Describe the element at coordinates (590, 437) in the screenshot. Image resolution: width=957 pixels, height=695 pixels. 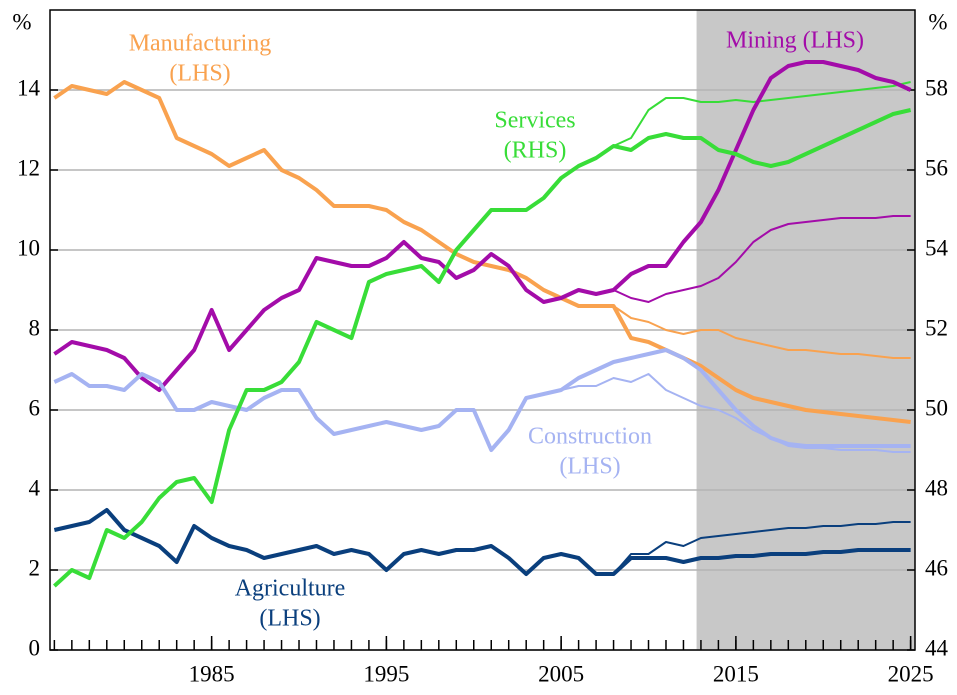
I see `series-label: Construction` at that location.